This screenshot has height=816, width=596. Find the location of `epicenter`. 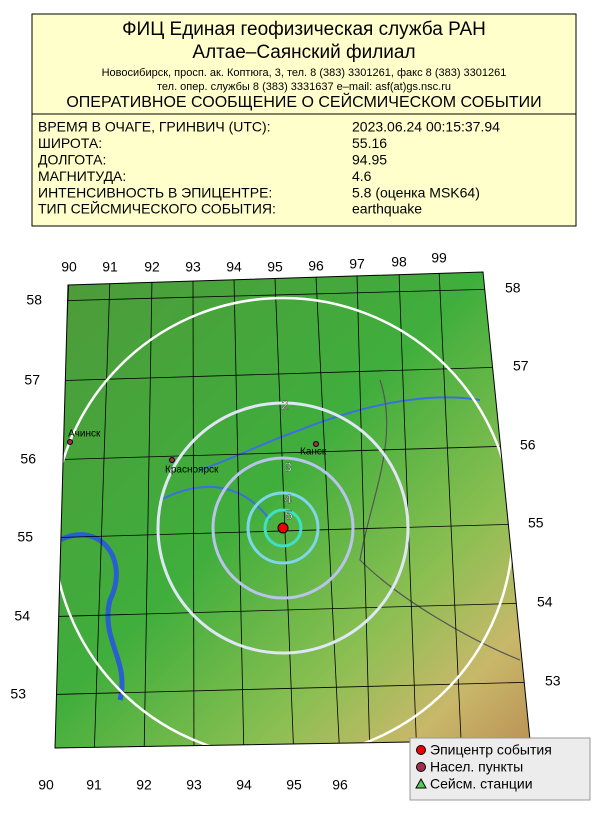

epicenter is located at coordinates (283, 528).